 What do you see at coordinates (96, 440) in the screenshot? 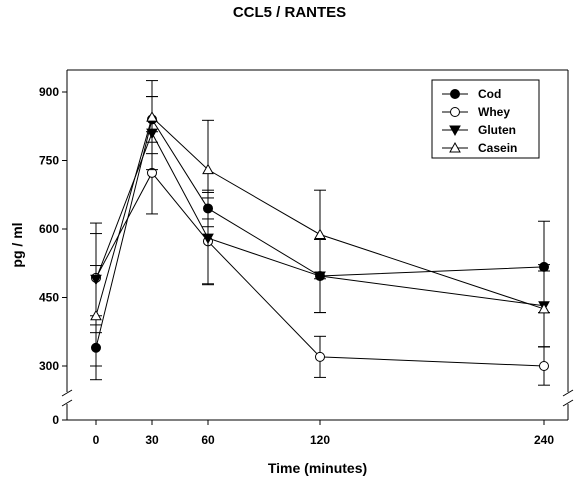
I see `x-tick-label: 0` at bounding box center [96, 440].